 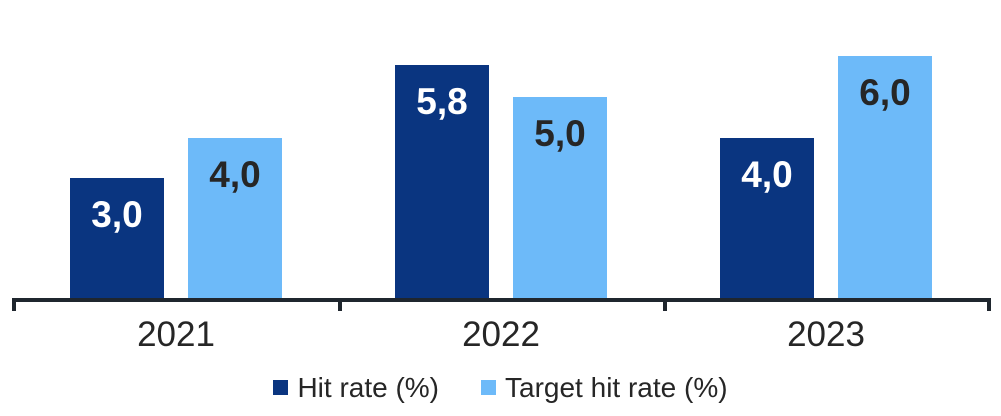 What do you see at coordinates (442, 101) in the screenshot?
I see `bar-value-label-hit-rate-2022: 5,8` at bounding box center [442, 101].